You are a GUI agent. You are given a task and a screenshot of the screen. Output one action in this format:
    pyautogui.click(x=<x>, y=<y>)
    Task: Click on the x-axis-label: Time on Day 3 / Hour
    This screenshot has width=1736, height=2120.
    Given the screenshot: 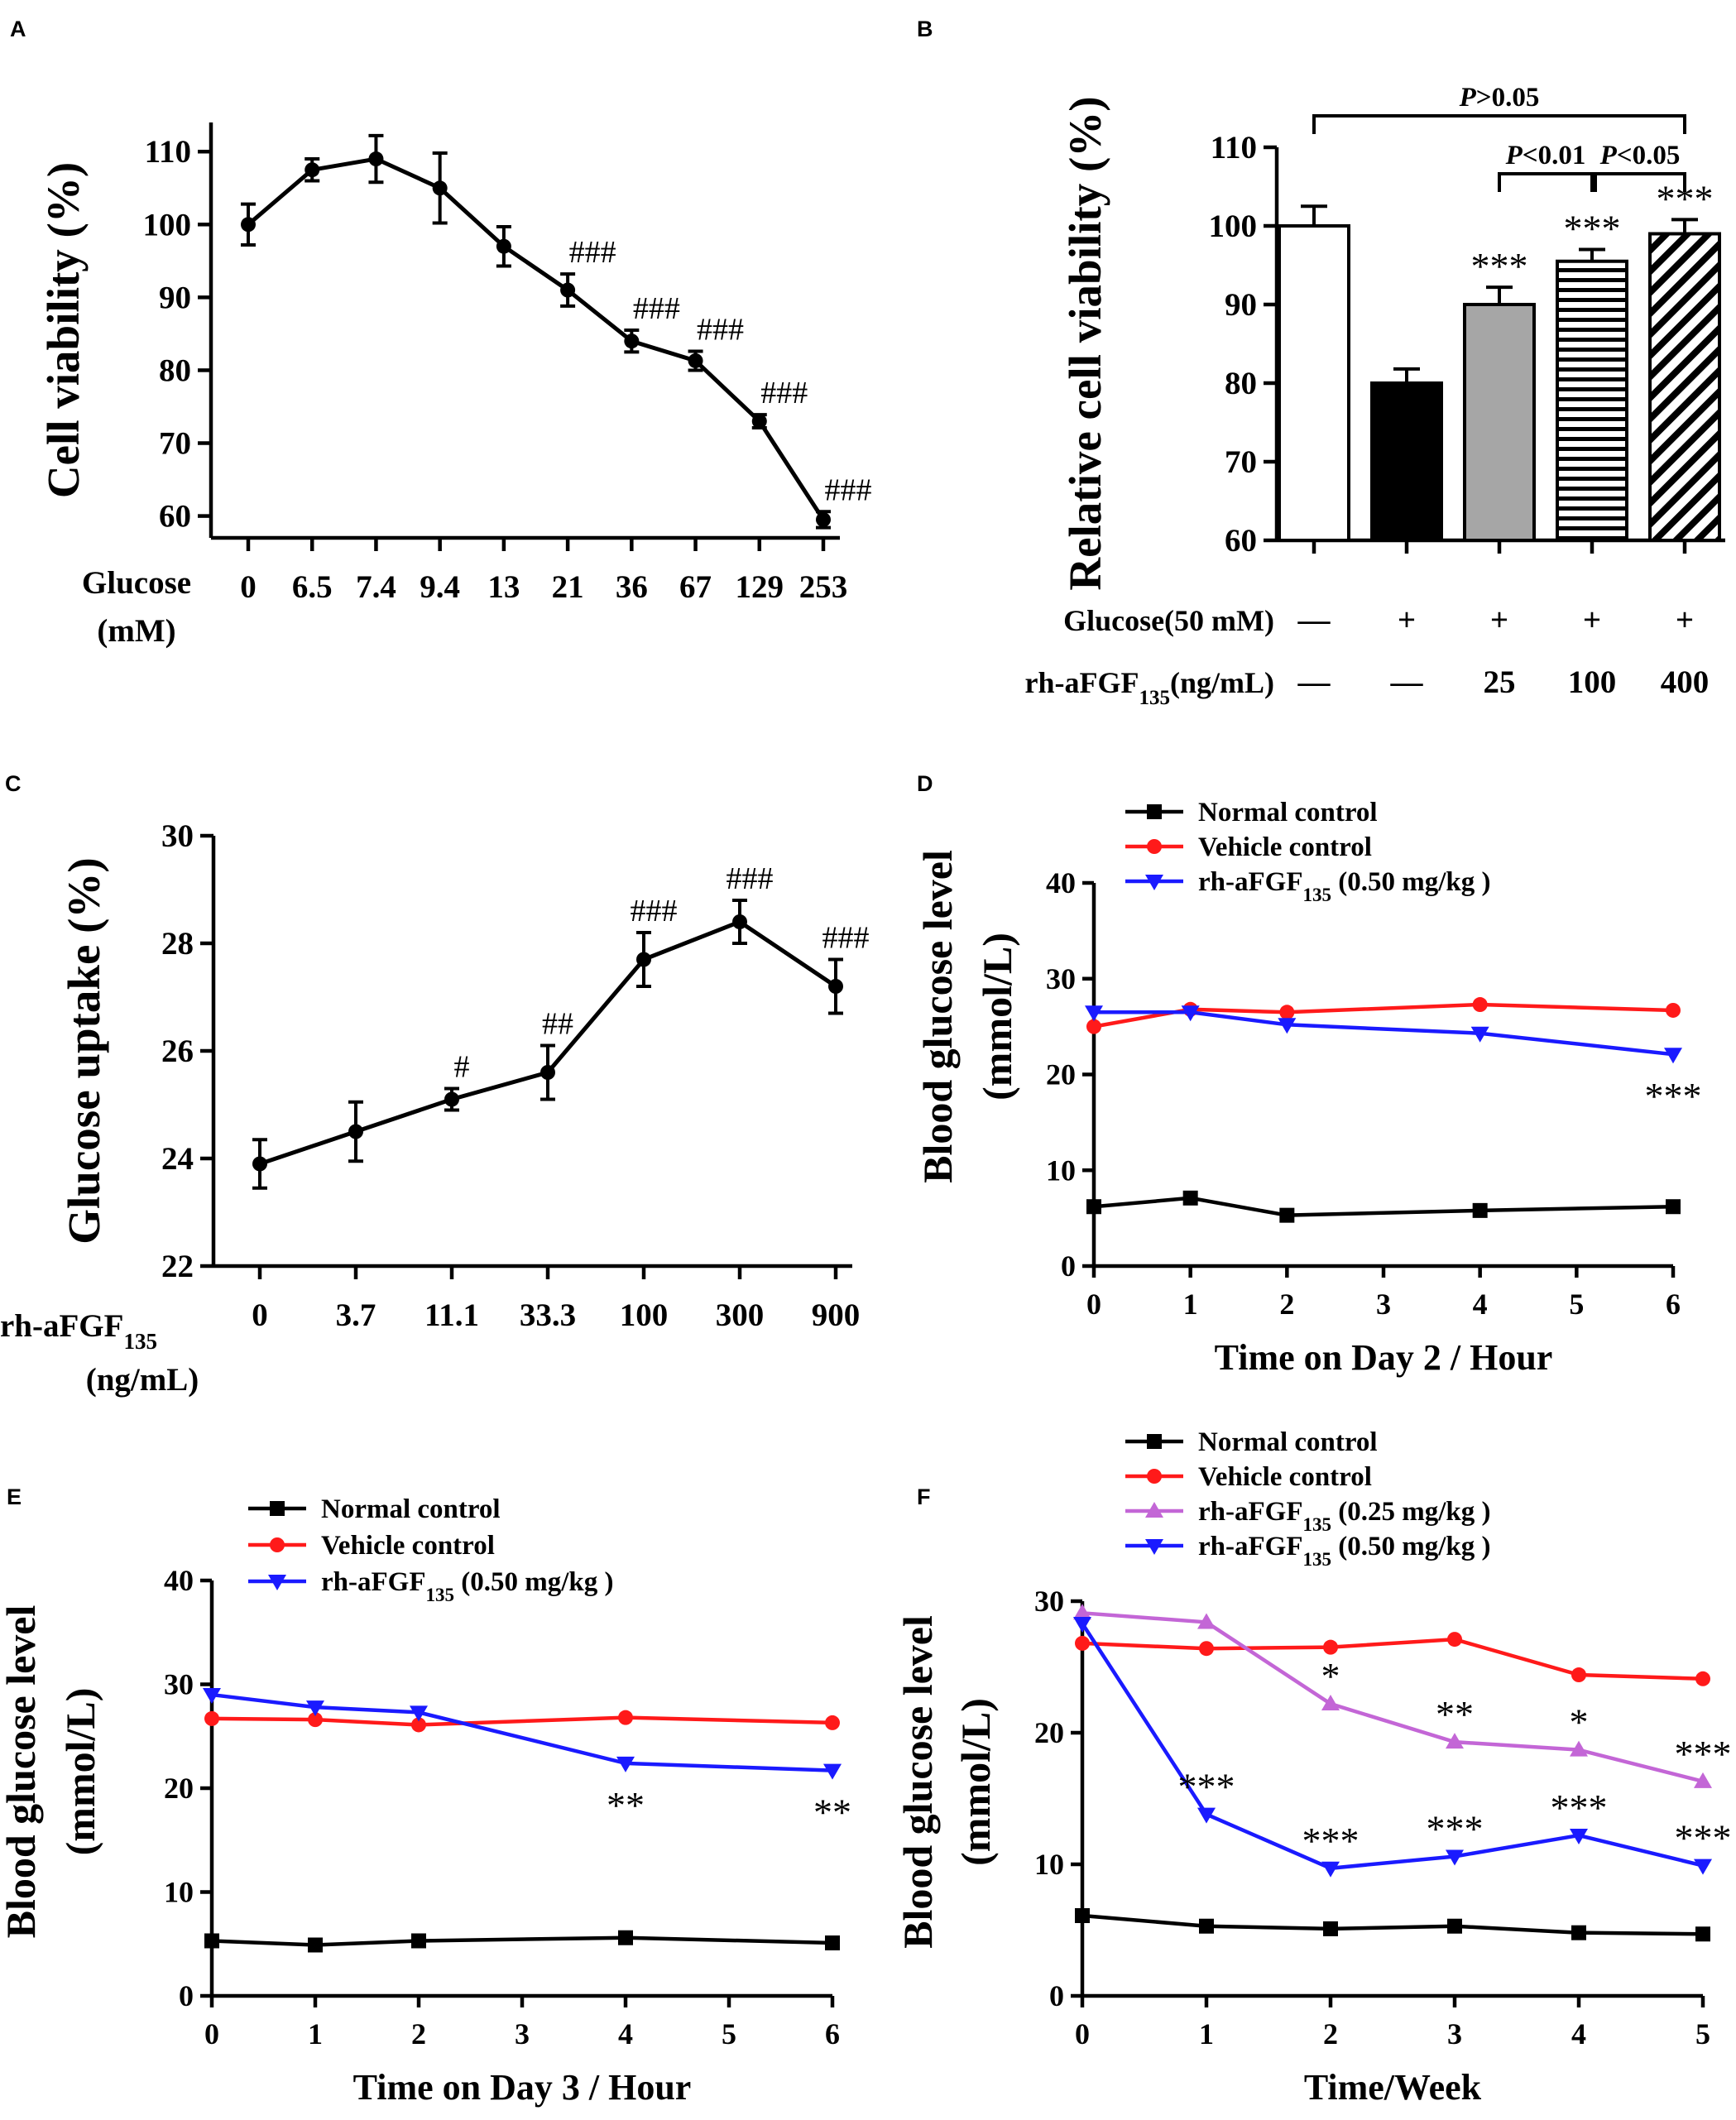 What is the action you would take?
    pyautogui.click(x=523, y=2087)
    